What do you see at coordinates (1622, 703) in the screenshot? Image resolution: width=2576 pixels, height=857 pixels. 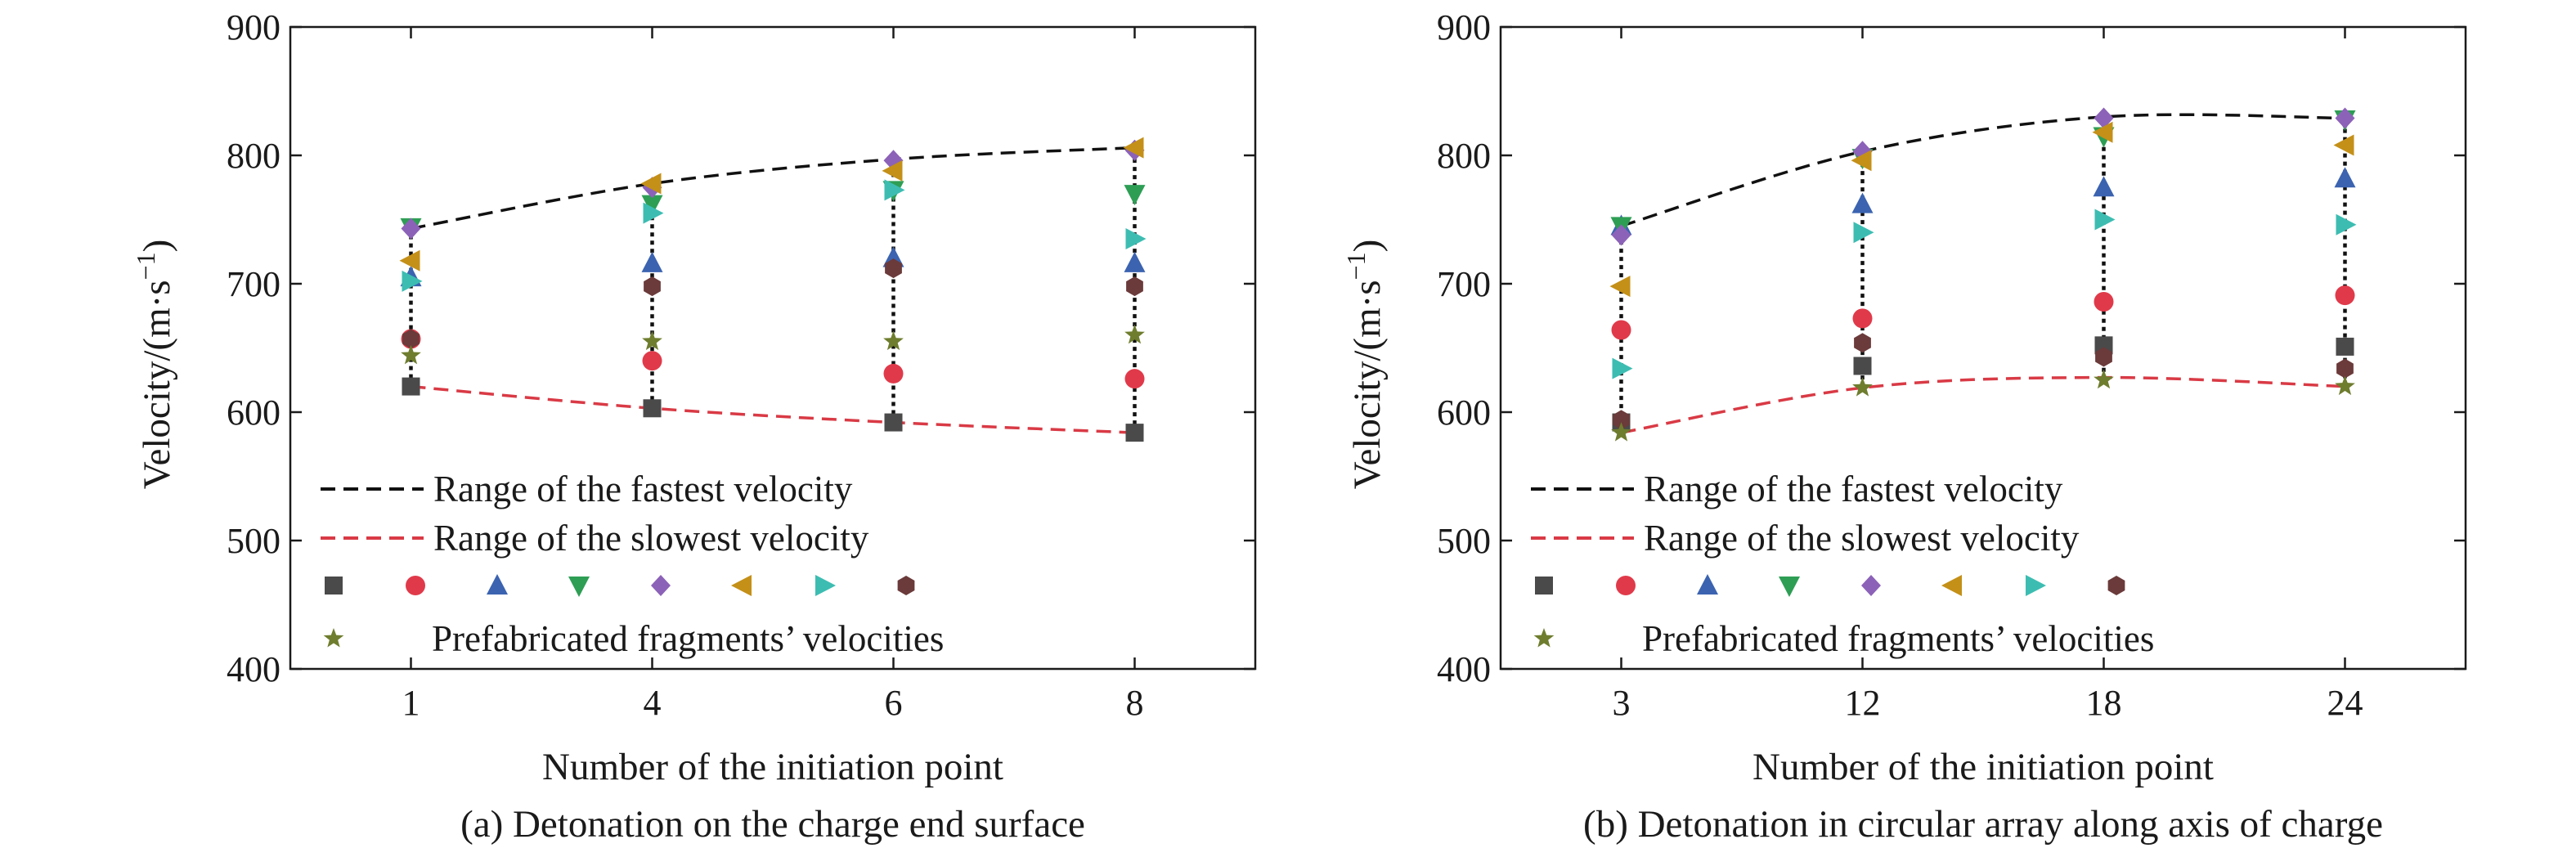 I see `x-tick-label: 3` at bounding box center [1622, 703].